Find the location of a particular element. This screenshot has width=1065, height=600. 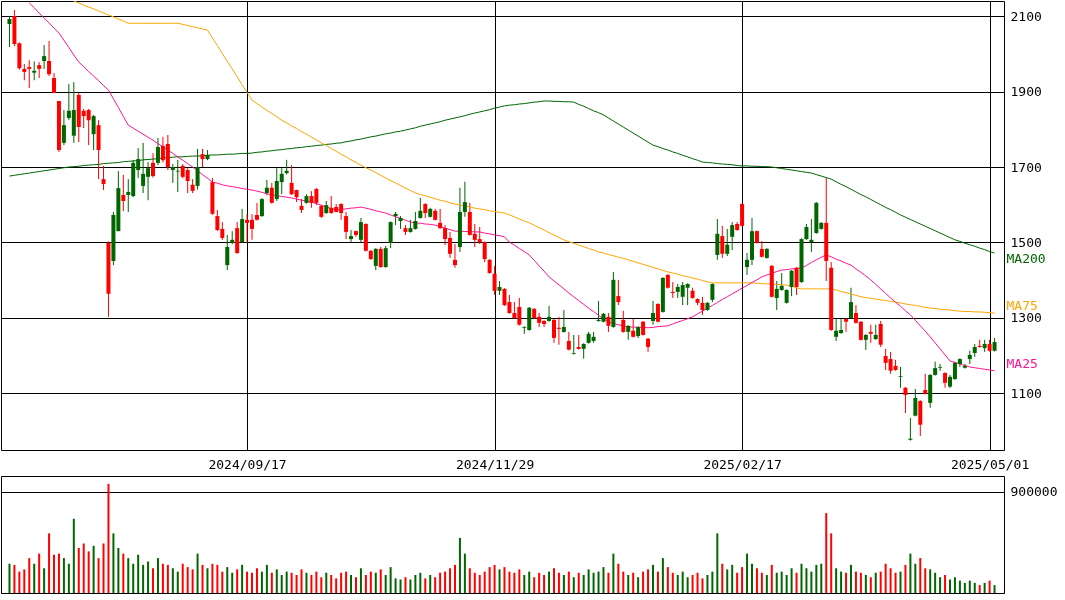

y-tick-label: 1700 is located at coordinates (1026, 167).